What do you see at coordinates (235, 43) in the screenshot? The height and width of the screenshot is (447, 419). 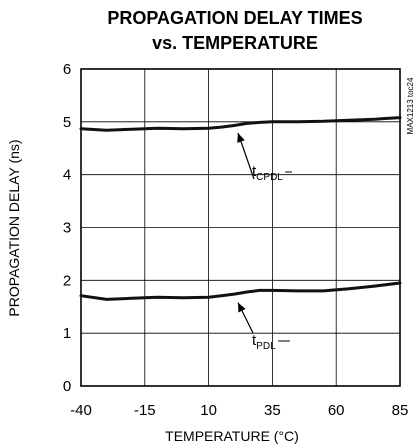 I see `chart-title-line-2: vs. TEMPERATURE` at bounding box center [235, 43].